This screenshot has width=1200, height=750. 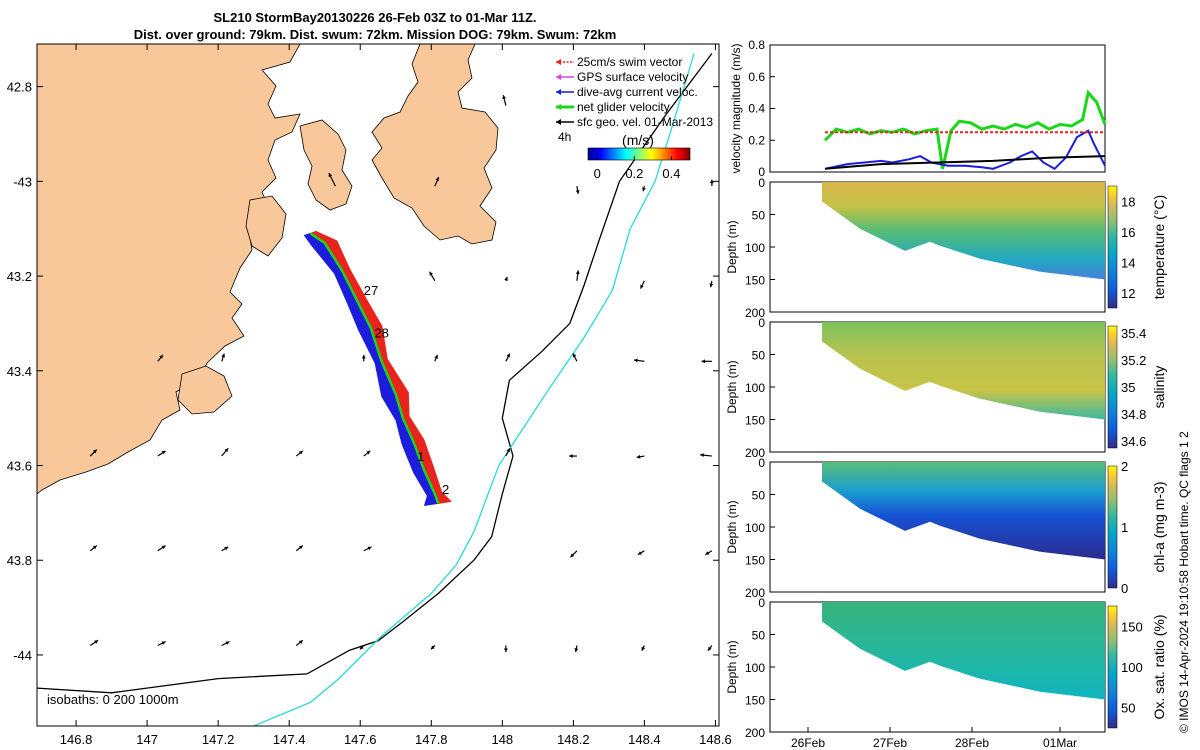 I want to click on x-tick-label: 148.2, so click(x=573, y=739).